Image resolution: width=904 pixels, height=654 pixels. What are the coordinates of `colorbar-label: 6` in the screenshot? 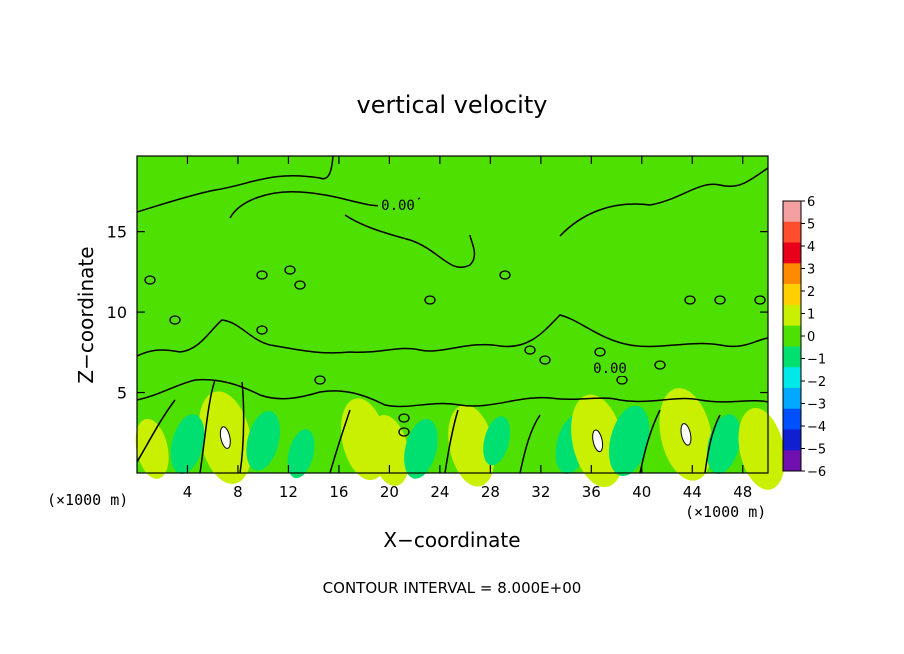 It's located at (811, 202).